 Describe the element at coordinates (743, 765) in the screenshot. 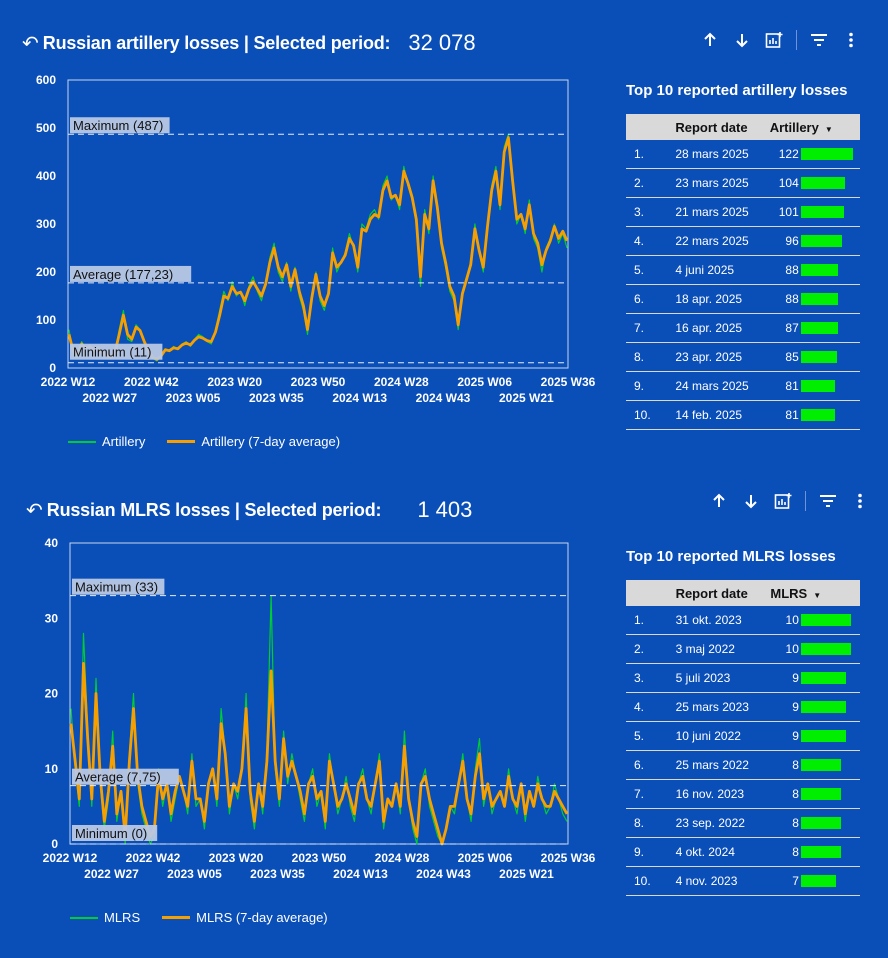

I see `table-row: 6. 25 mars 2022 8` at that location.